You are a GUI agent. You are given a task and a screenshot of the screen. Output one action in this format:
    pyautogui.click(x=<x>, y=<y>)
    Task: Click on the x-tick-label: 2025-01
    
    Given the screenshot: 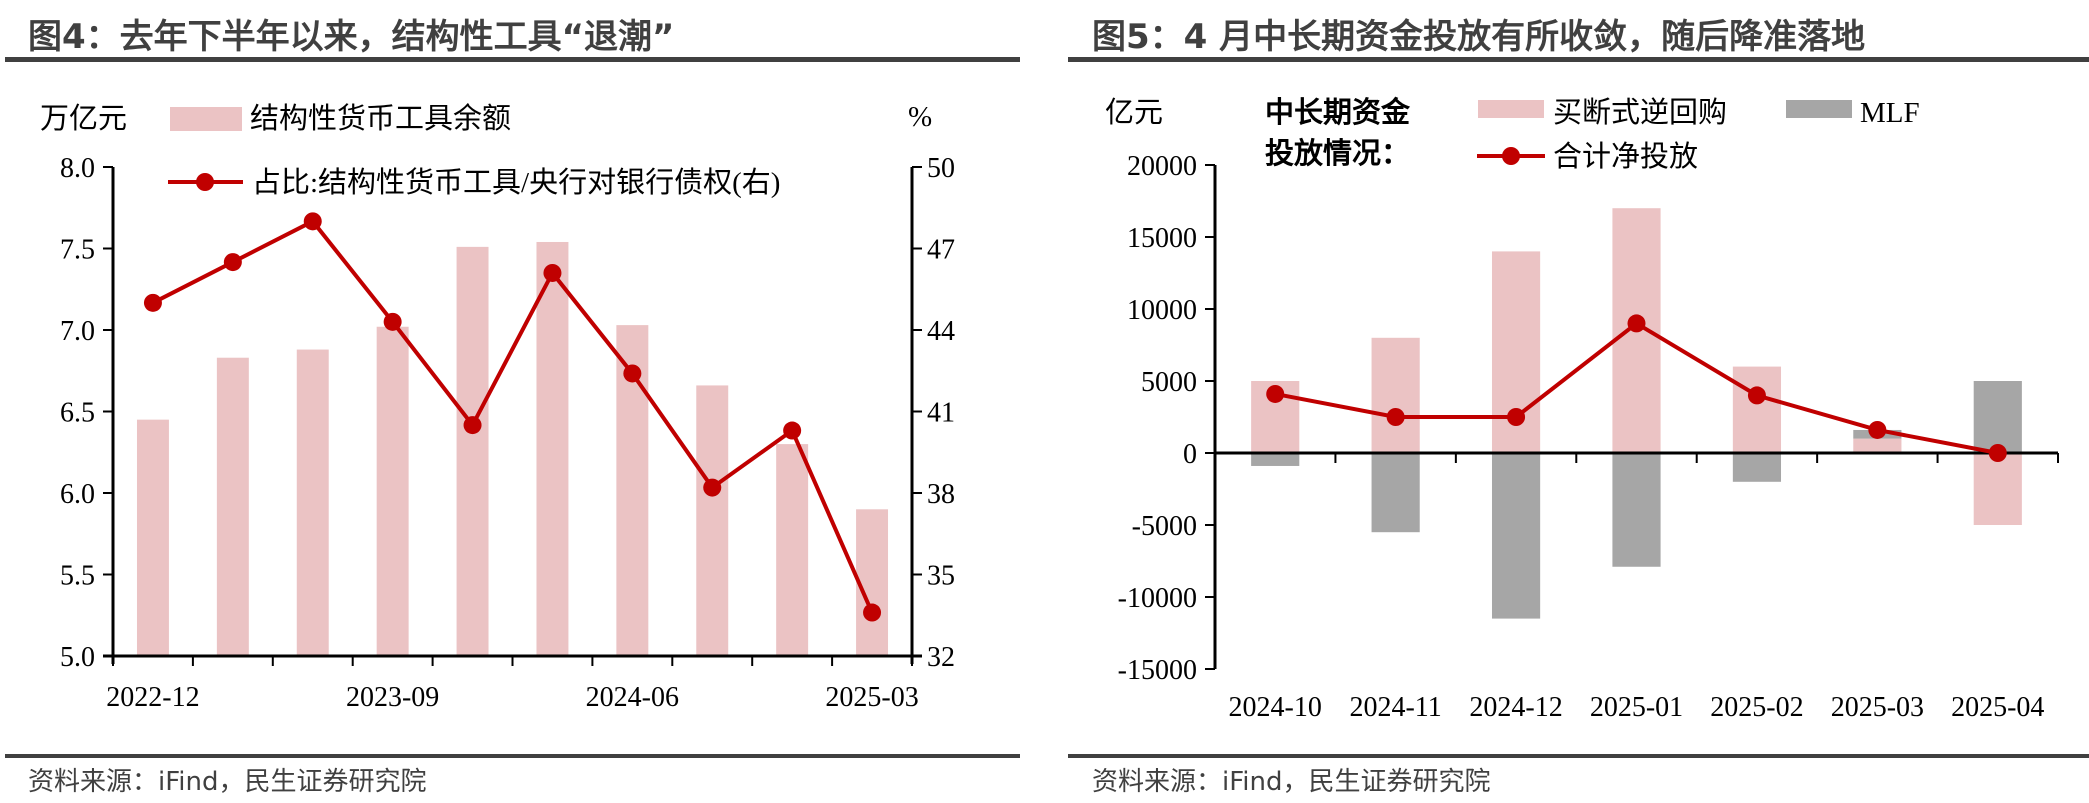 What is the action you would take?
    pyautogui.click(x=1636, y=707)
    